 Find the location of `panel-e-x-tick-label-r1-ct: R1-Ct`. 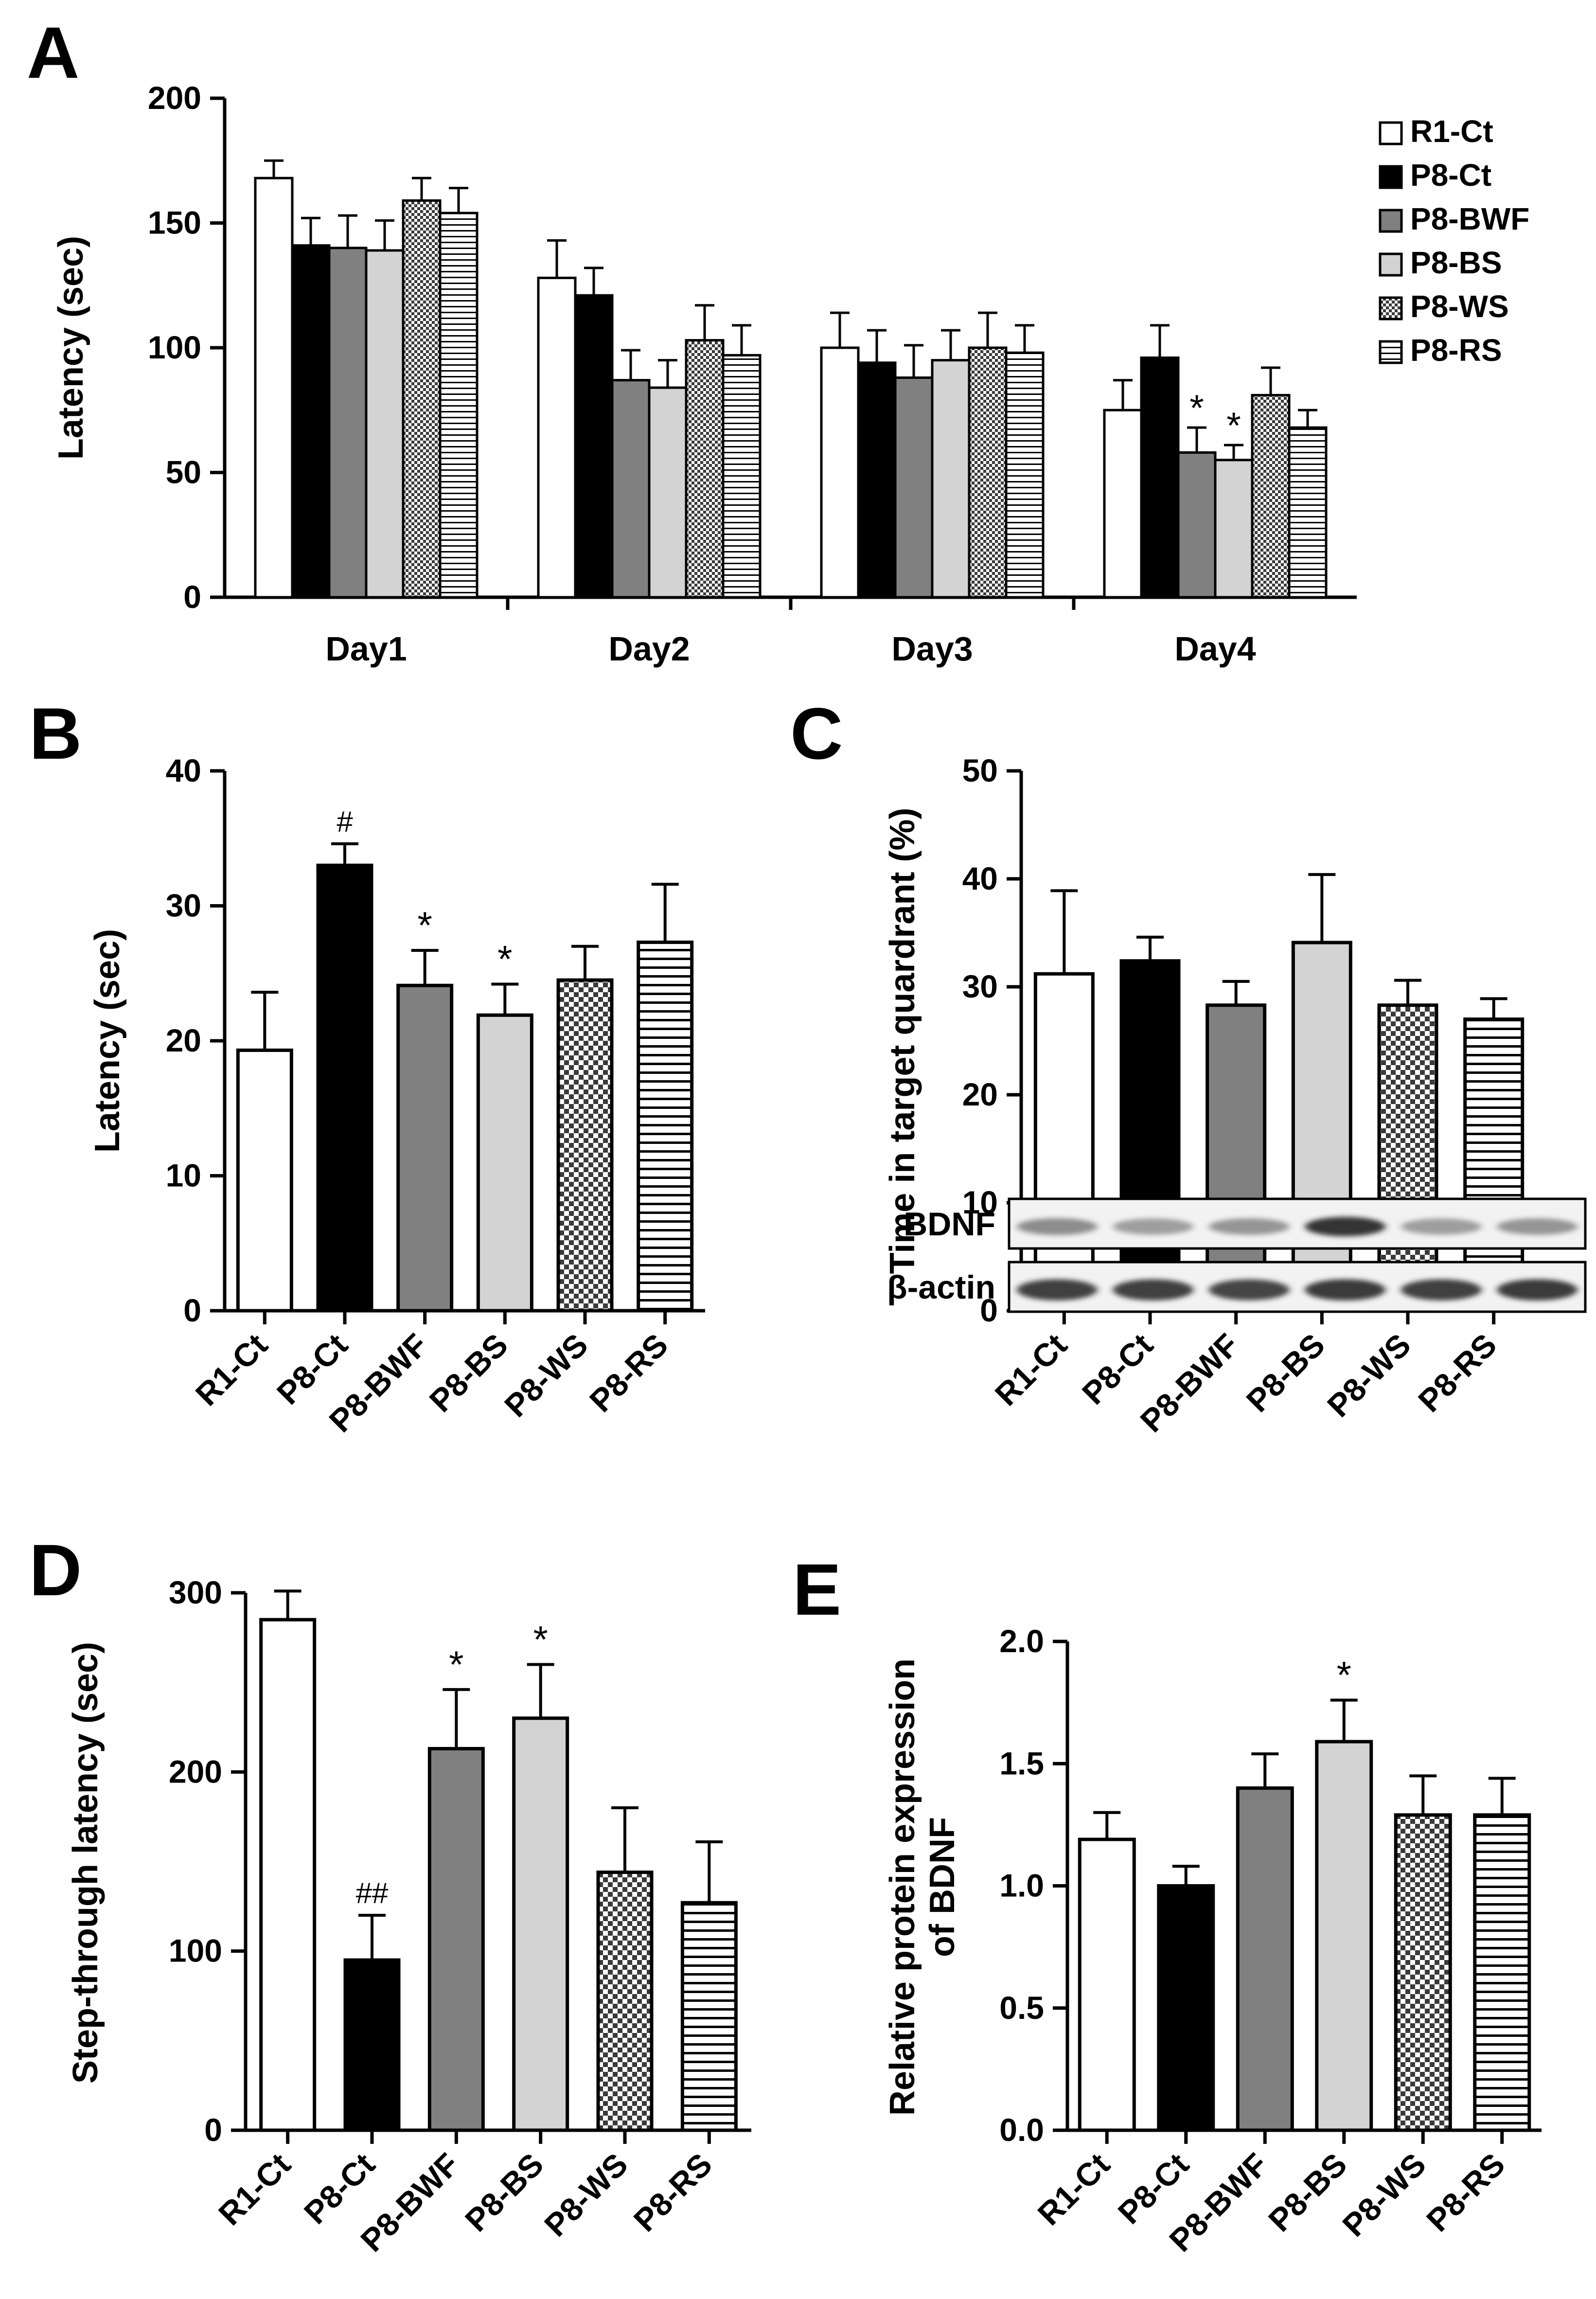

panel-e-x-tick-label-r1-ct: R1-Ct is located at coordinates (1073, 2189).